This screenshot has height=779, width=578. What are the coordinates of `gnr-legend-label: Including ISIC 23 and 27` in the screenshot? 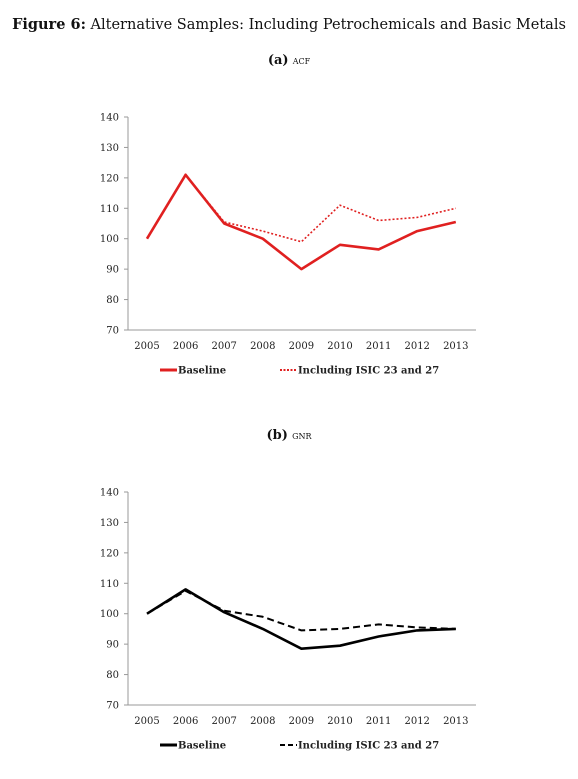 It's located at (368, 746).